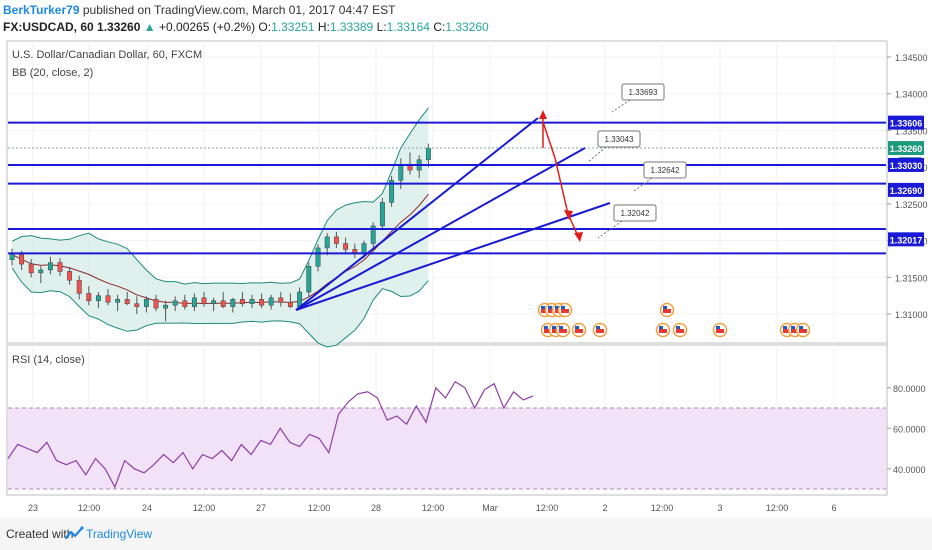 The image size is (932, 550). Describe the element at coordinates (561, 176) in the screenshot. I see `projection-arrows` at that location.